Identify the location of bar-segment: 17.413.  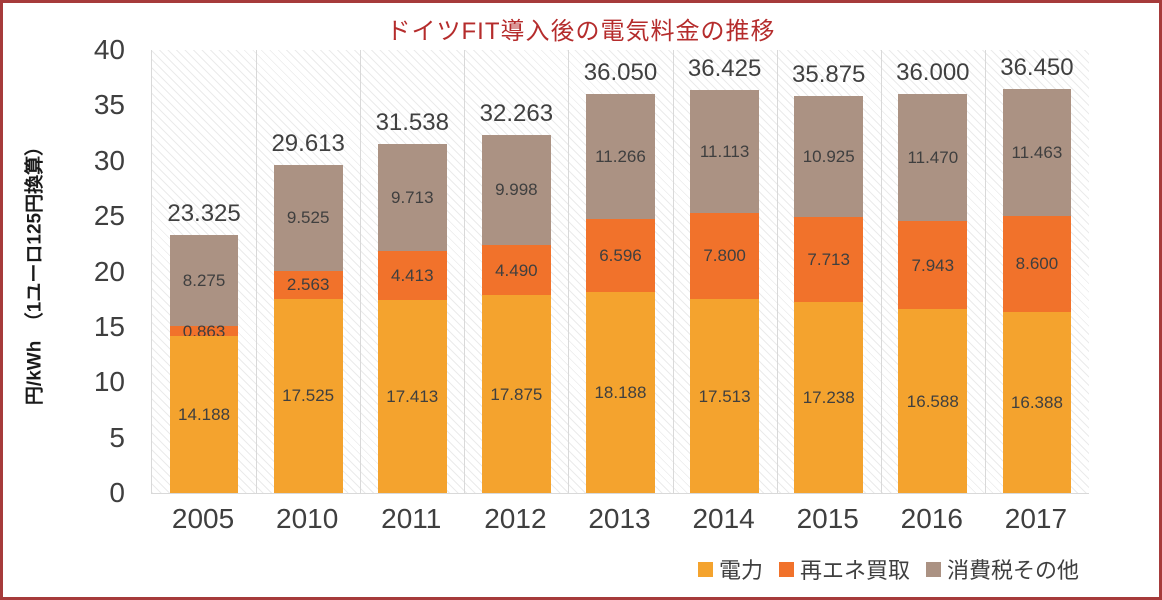
(412, 396).